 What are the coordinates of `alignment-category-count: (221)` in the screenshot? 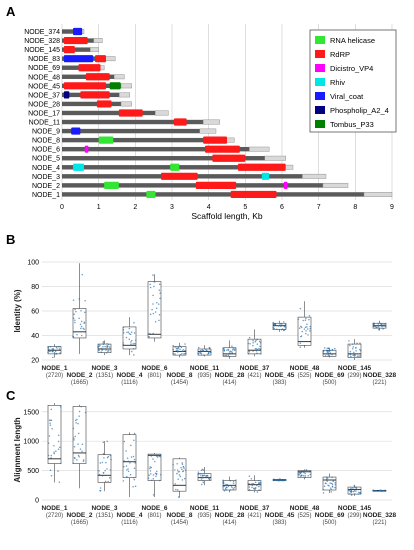 It's located at (379, 523).